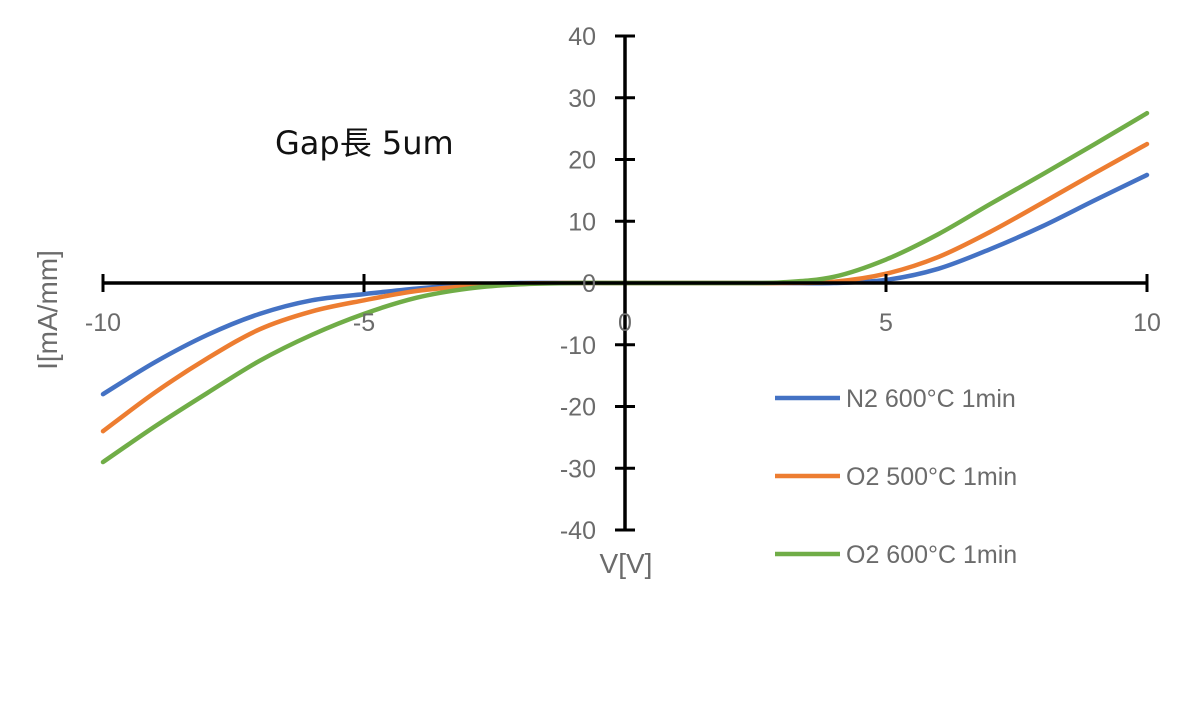 This screenshot has width=1200, height=711. Describe the element at coordinates (589, 284) in the screenshot. I see `y-tick-label: 0` at that location.